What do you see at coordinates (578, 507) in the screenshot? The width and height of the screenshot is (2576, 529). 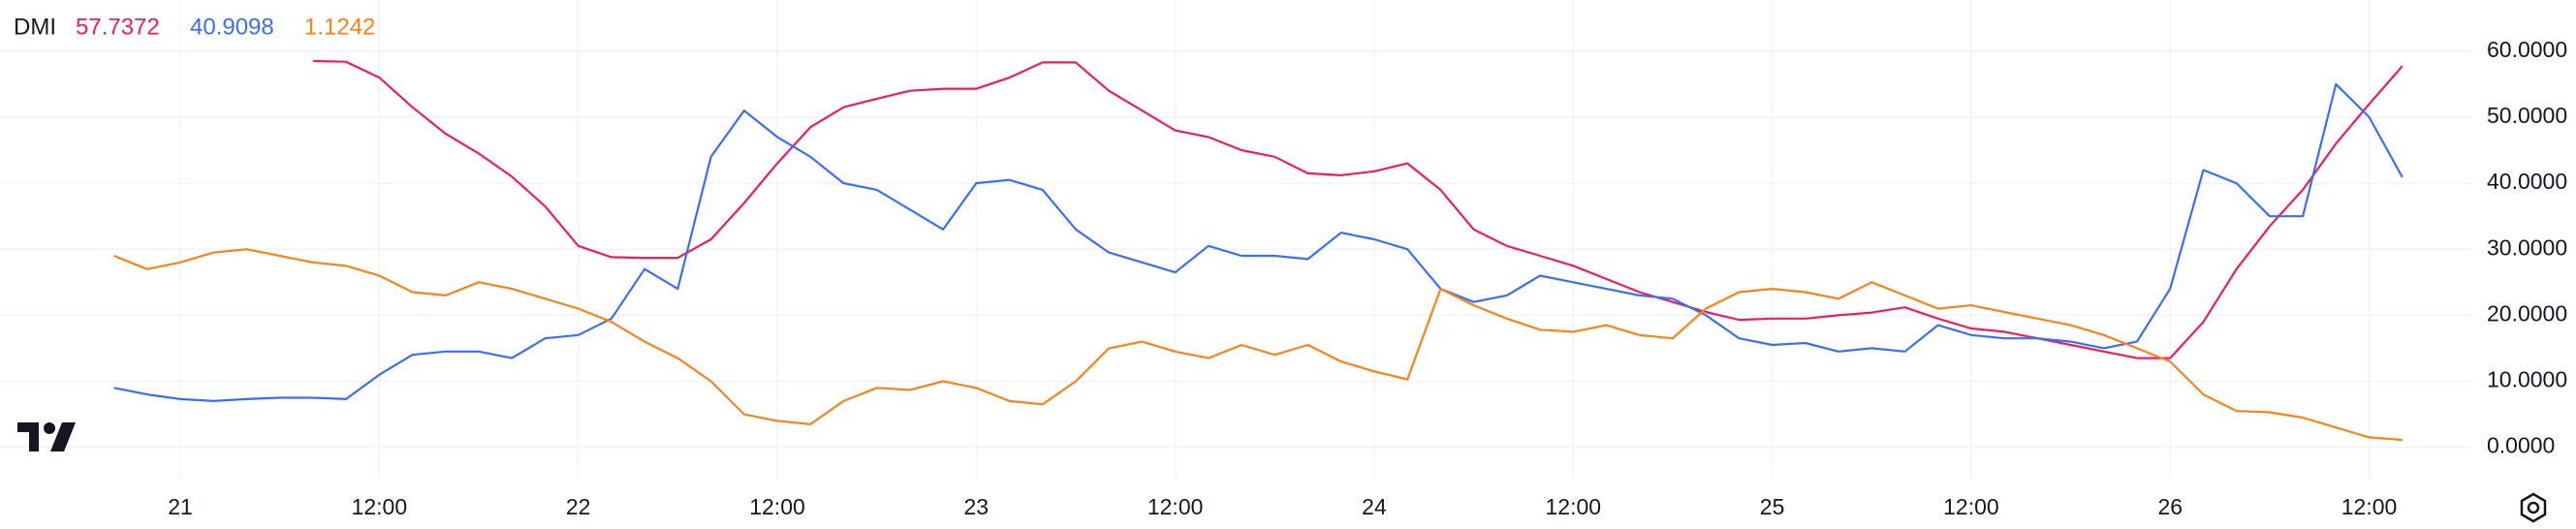 I see `x-tick-label: 22` at bounding box center [578, 507].